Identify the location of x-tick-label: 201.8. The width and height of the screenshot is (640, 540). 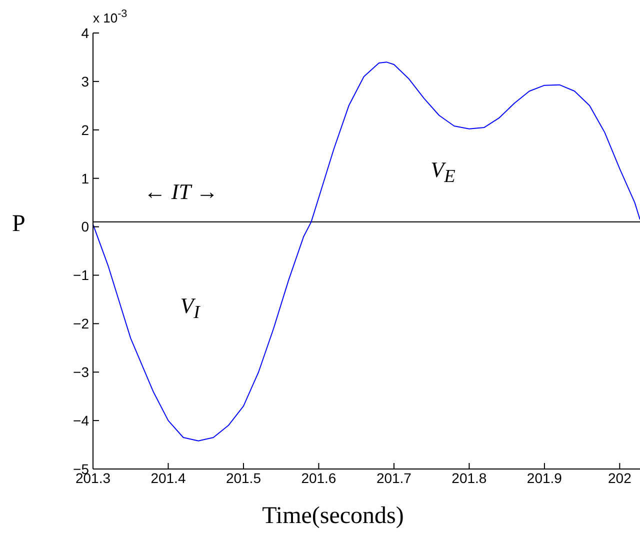
(469, 478).